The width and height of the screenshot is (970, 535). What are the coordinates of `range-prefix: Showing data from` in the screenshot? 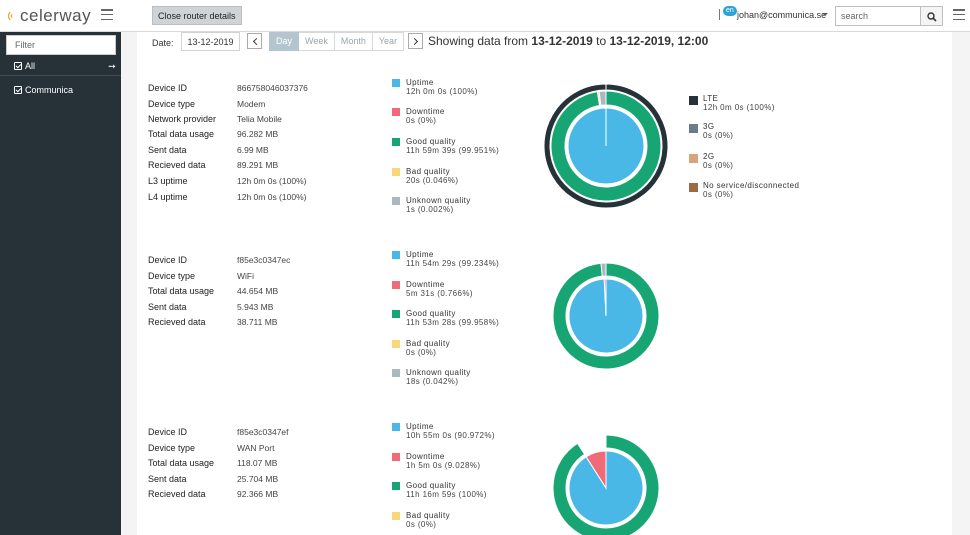 It's located at (478, 41).